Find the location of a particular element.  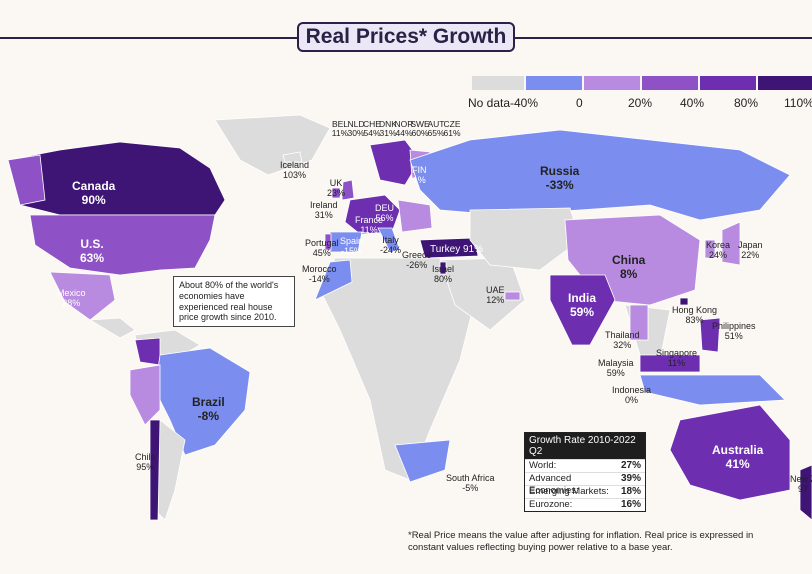

new-zealand-shape is located at coordinates (805, 492).